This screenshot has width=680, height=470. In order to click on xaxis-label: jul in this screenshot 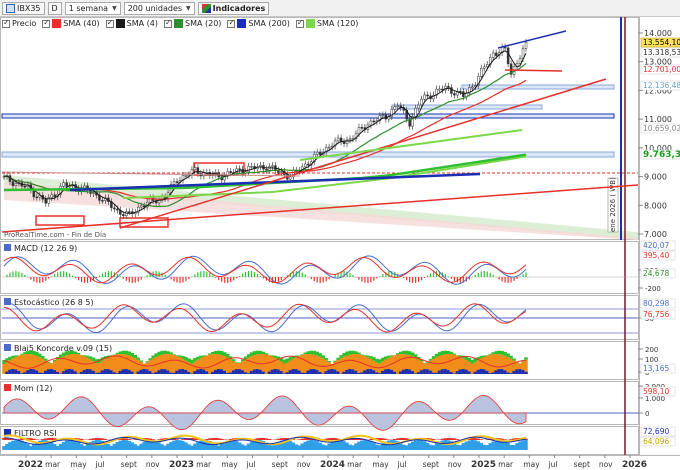, I will do `click(100, 464)`.